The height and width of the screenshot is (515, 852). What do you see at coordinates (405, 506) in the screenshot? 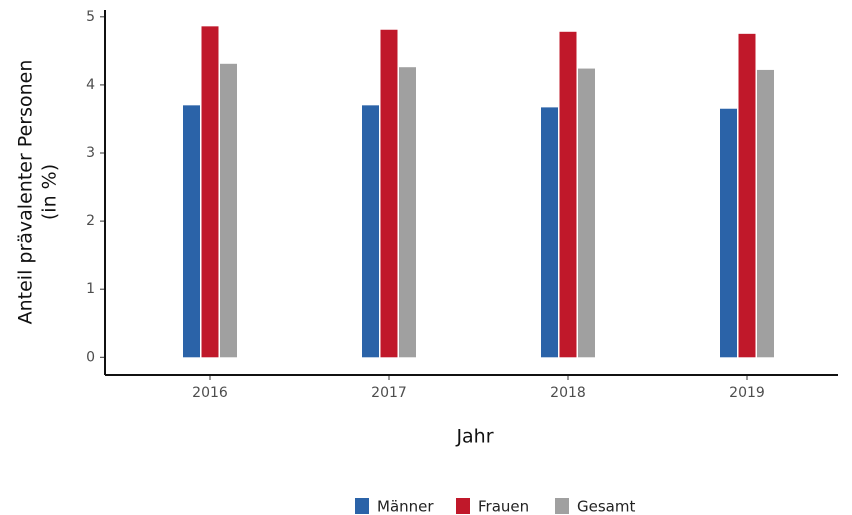
I see `legend-label: Männer` at bounding box center [405, 506].